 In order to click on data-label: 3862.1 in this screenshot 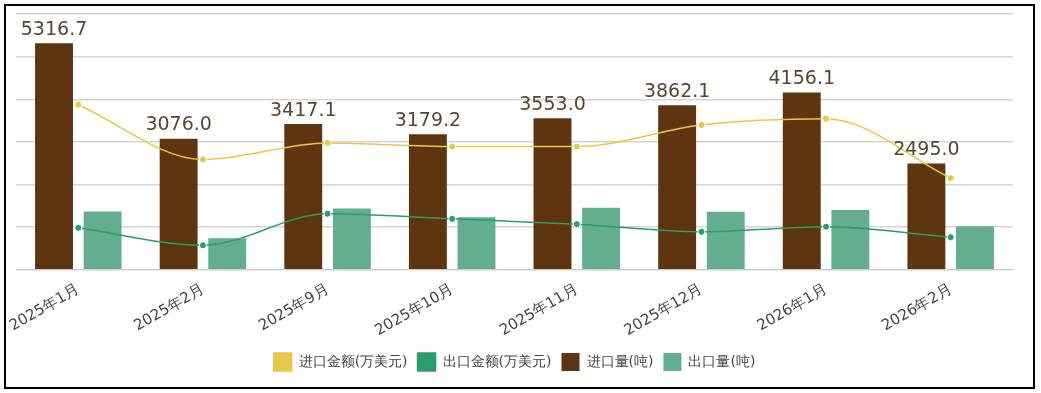, I will do `click(677, 89)`.